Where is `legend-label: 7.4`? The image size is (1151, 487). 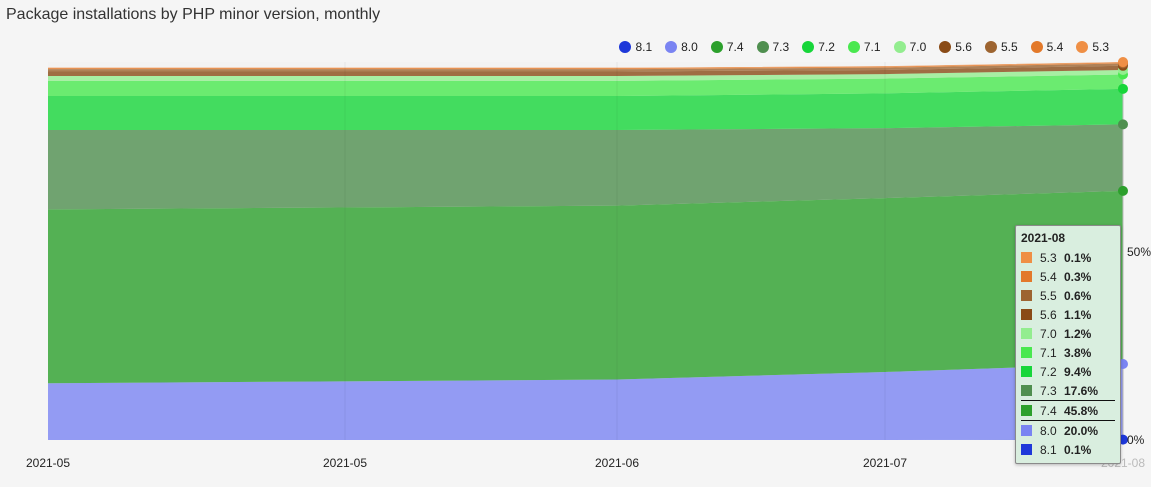 legend-label: 7.4 is located at coordinates (735, 47).